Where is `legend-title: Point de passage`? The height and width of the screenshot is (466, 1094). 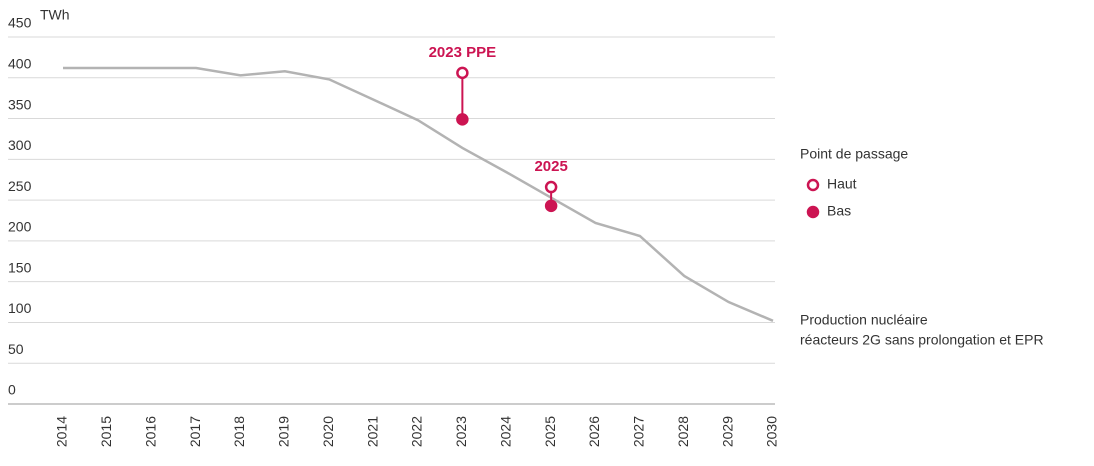 legend-title: Point de passage is located at coordinates (854, 154).